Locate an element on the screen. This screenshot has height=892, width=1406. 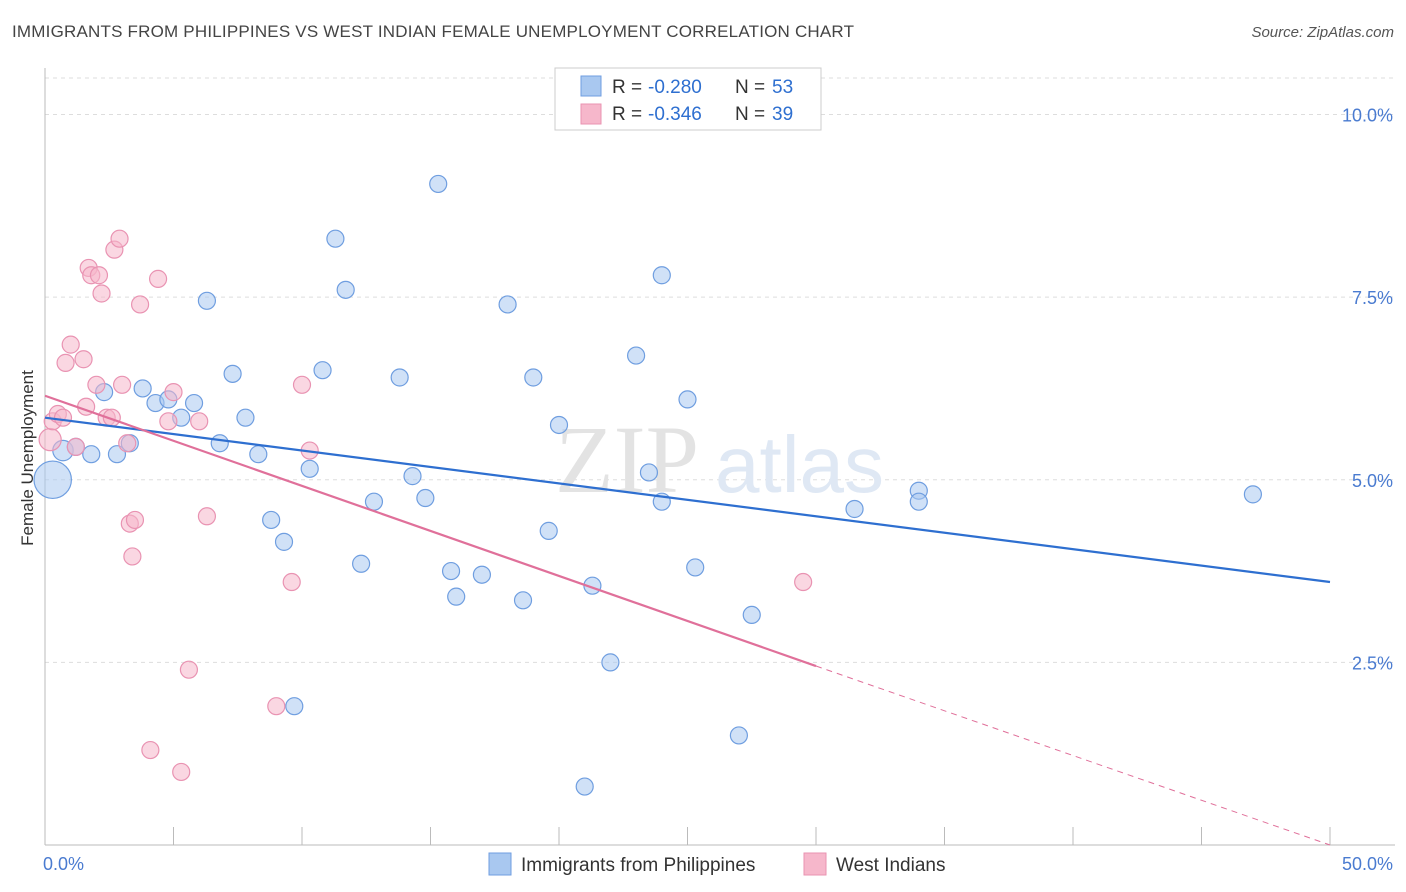
trend-line-west-indians-extrapolated is located at coordinates (1073, 755).